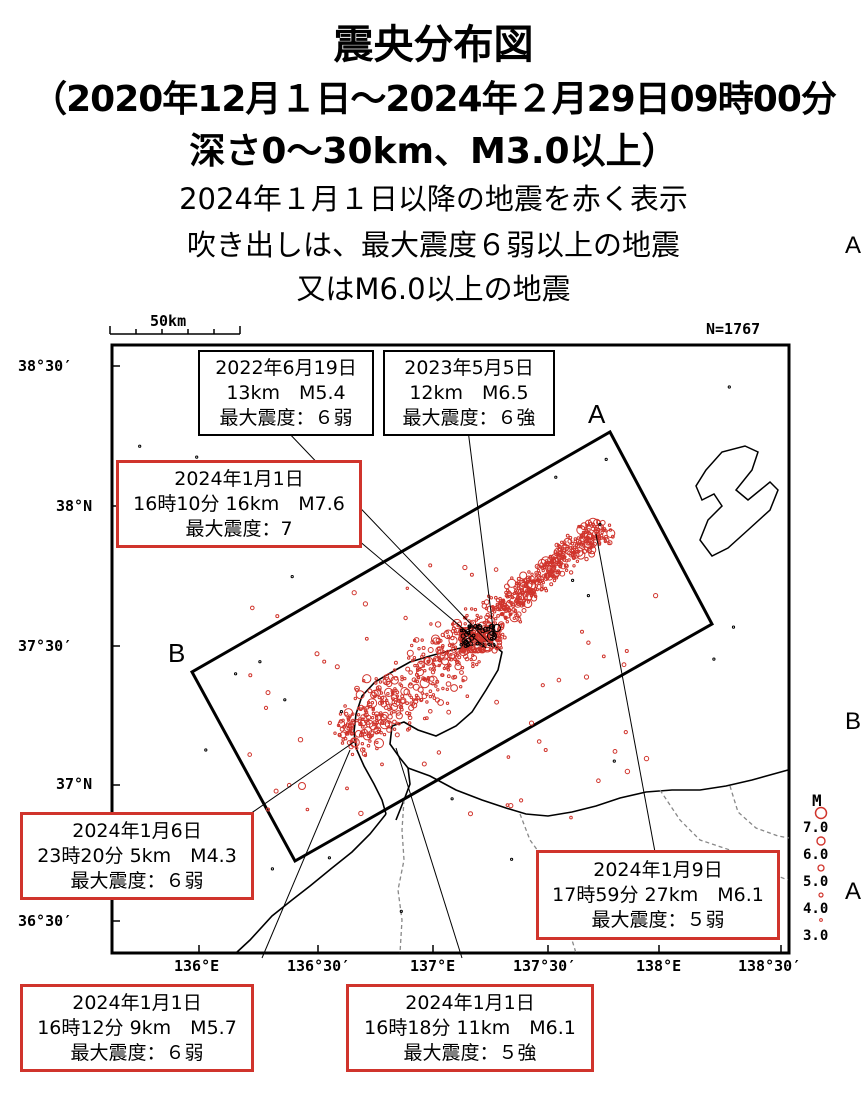  What do you see at coordinates (446, 730) in the screenshot?
I see `coastline-noto-east` at bounding box center [446, 730].